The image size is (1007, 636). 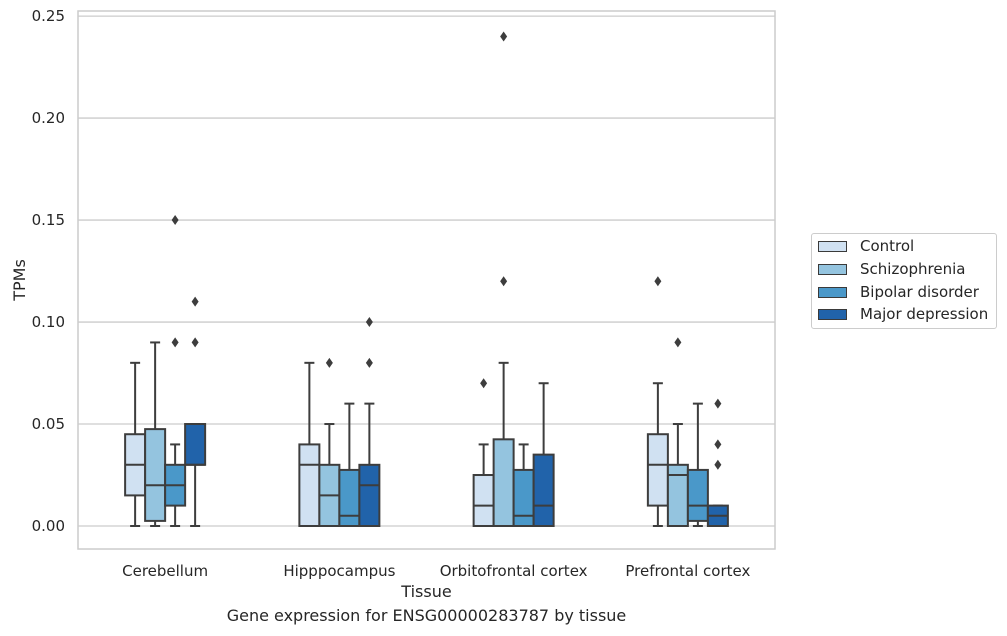 I want to click on x-tick-label: Cerebellum, so click(x=165, y=571).